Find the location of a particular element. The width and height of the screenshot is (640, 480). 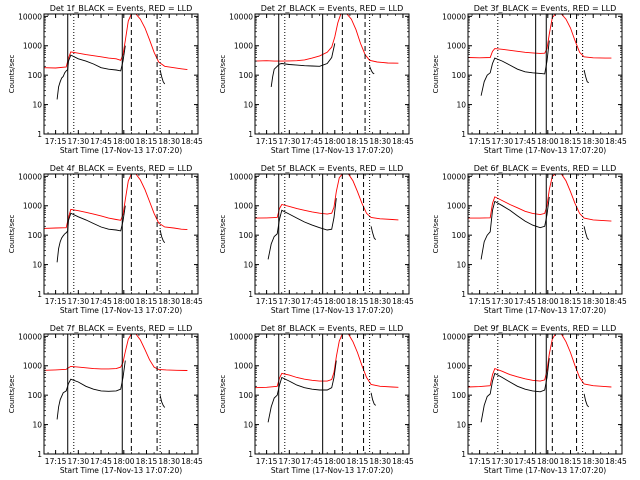

panel-title: Det 3f_BLACK = Events, RED = LLD is located at coordinates (545, 8).